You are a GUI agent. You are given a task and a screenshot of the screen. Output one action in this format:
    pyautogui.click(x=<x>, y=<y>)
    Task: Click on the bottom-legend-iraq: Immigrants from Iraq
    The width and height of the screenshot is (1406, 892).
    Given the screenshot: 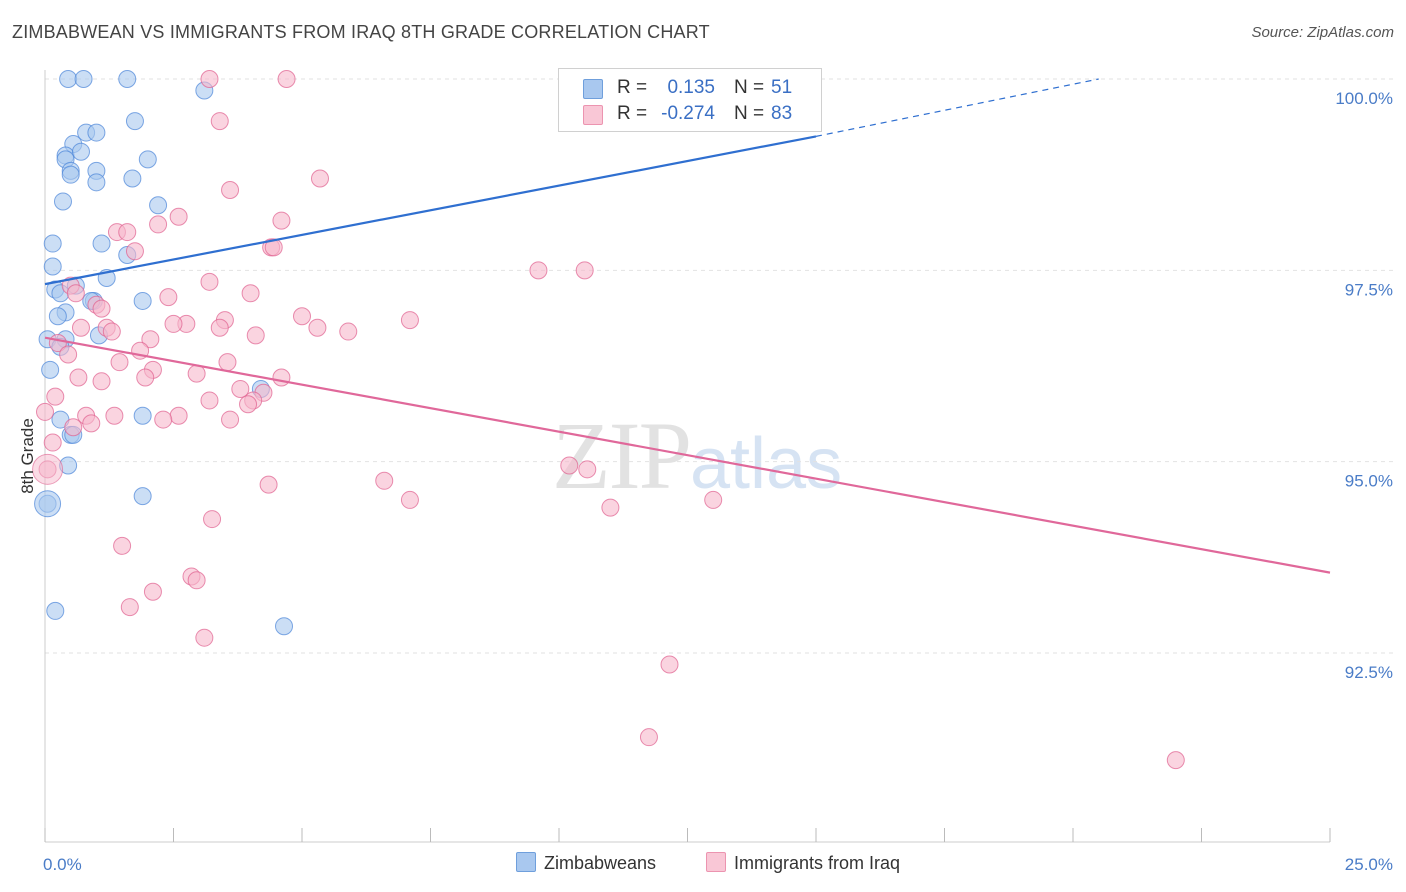 What is the action you would take?
    pyautogui.click(x=803, y=863)
    